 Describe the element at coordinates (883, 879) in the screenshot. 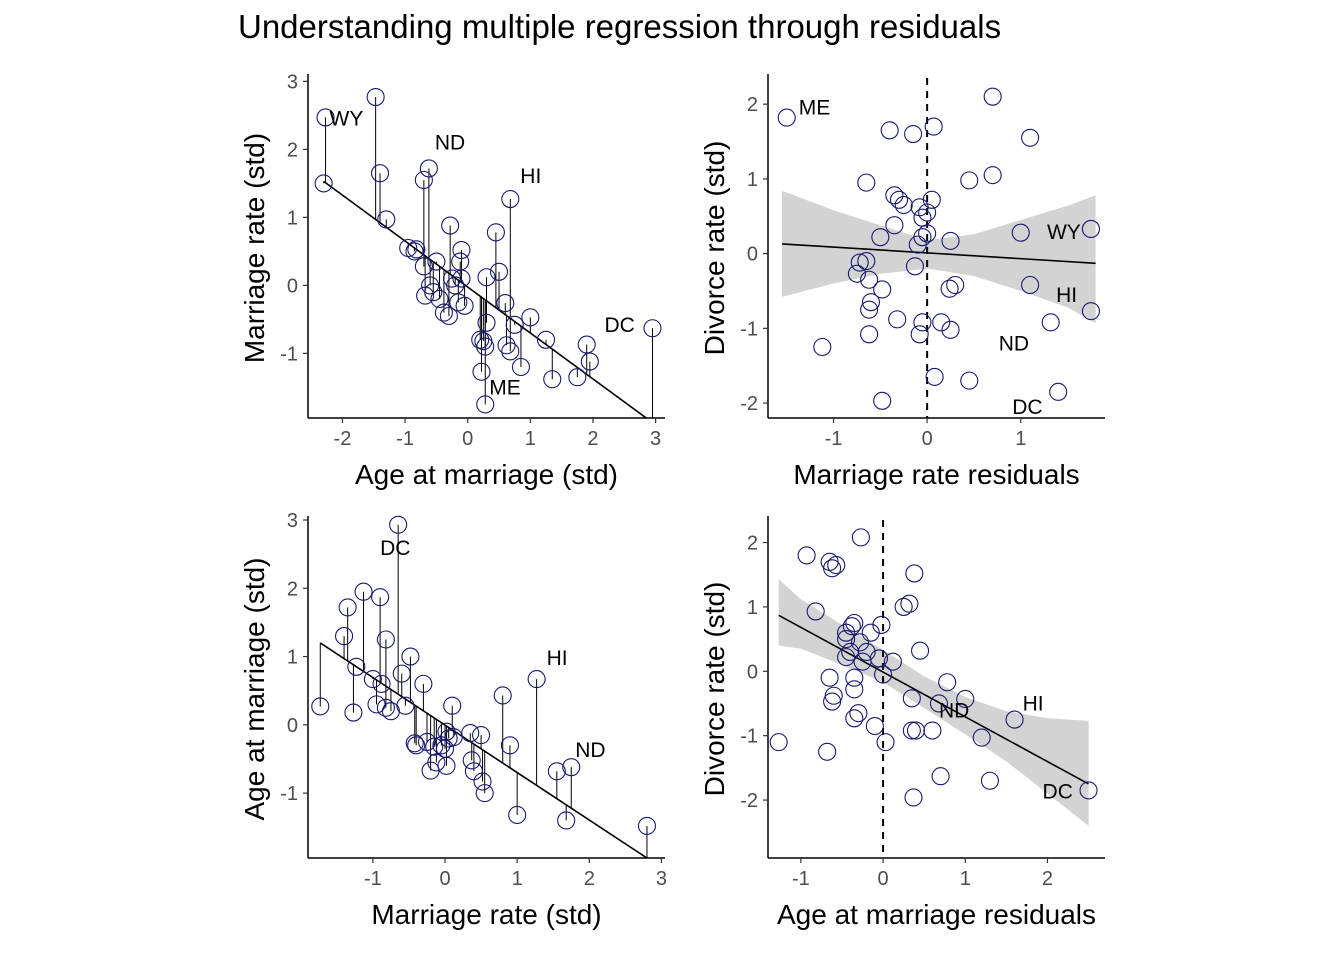

I see `x-tick-label: 0` at that location.